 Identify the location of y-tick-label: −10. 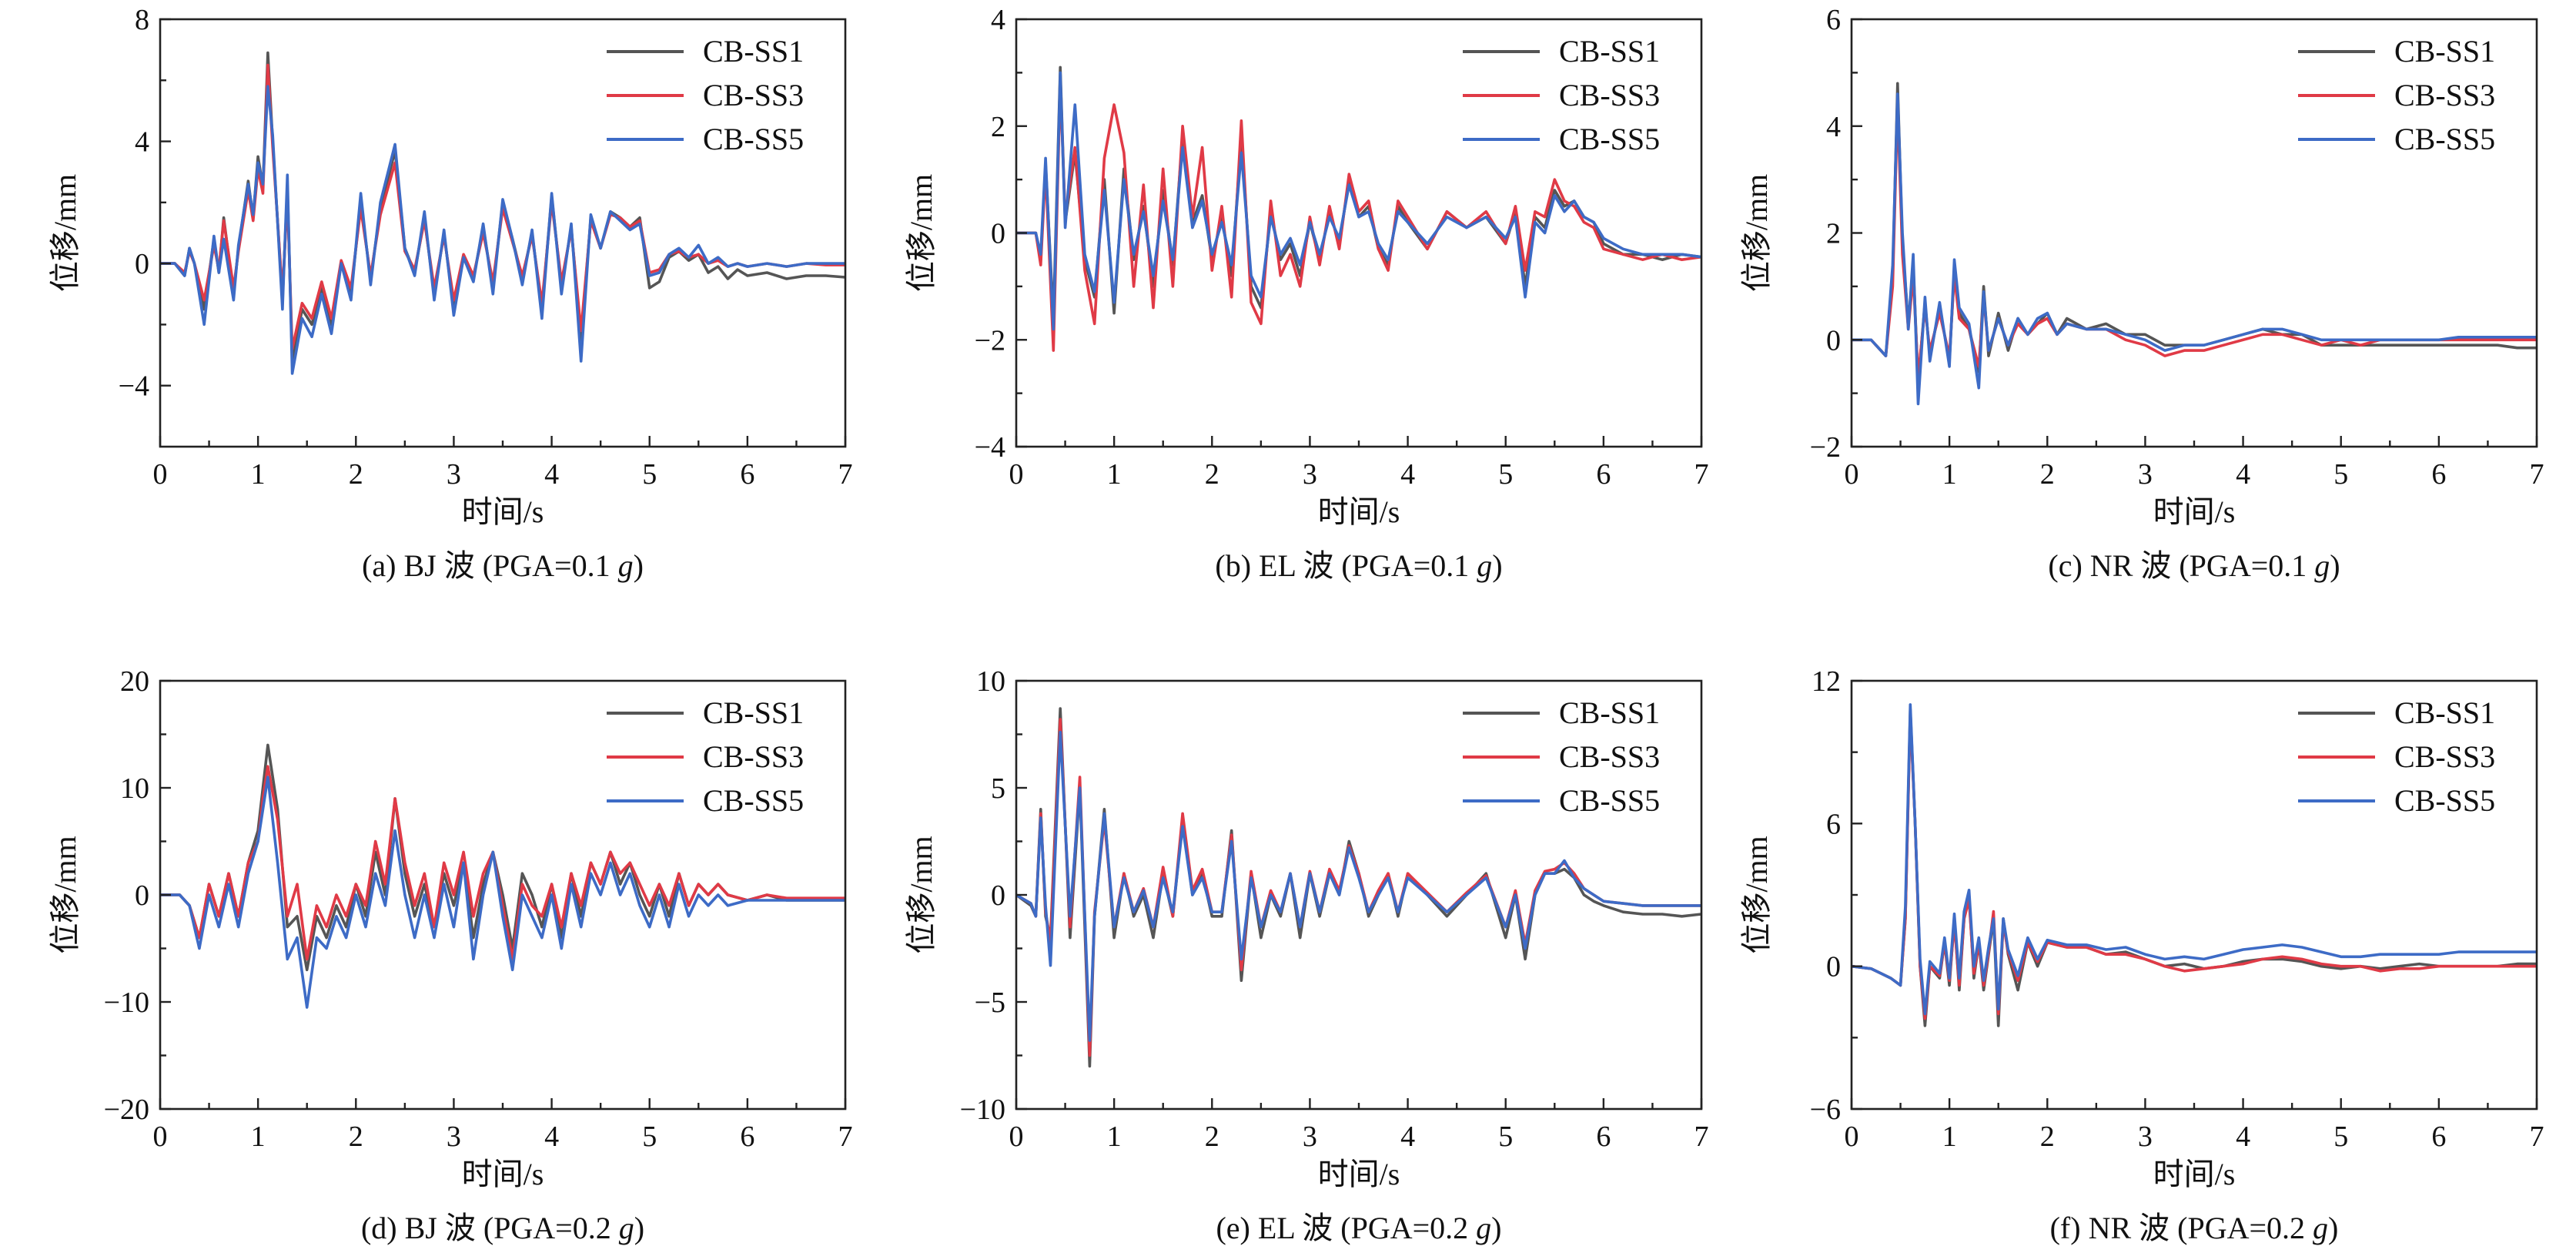
(983, 1110).